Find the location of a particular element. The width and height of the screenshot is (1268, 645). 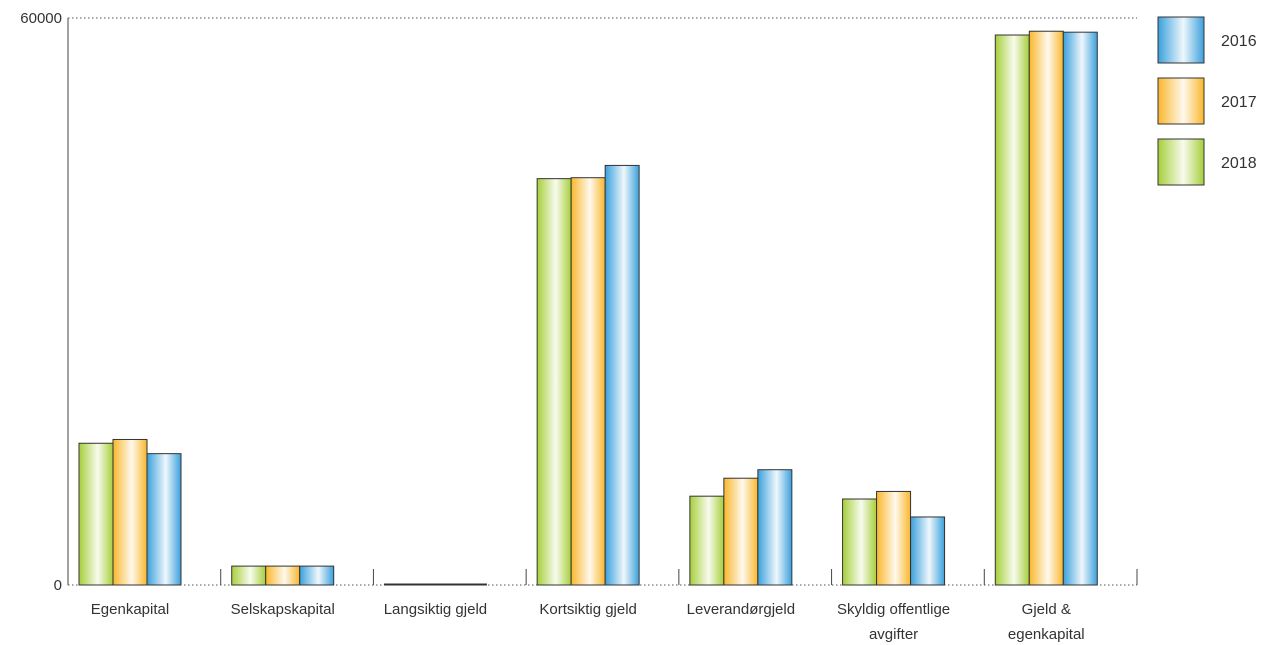

legend-label: 2018 is located at coordinates (1239, 163).